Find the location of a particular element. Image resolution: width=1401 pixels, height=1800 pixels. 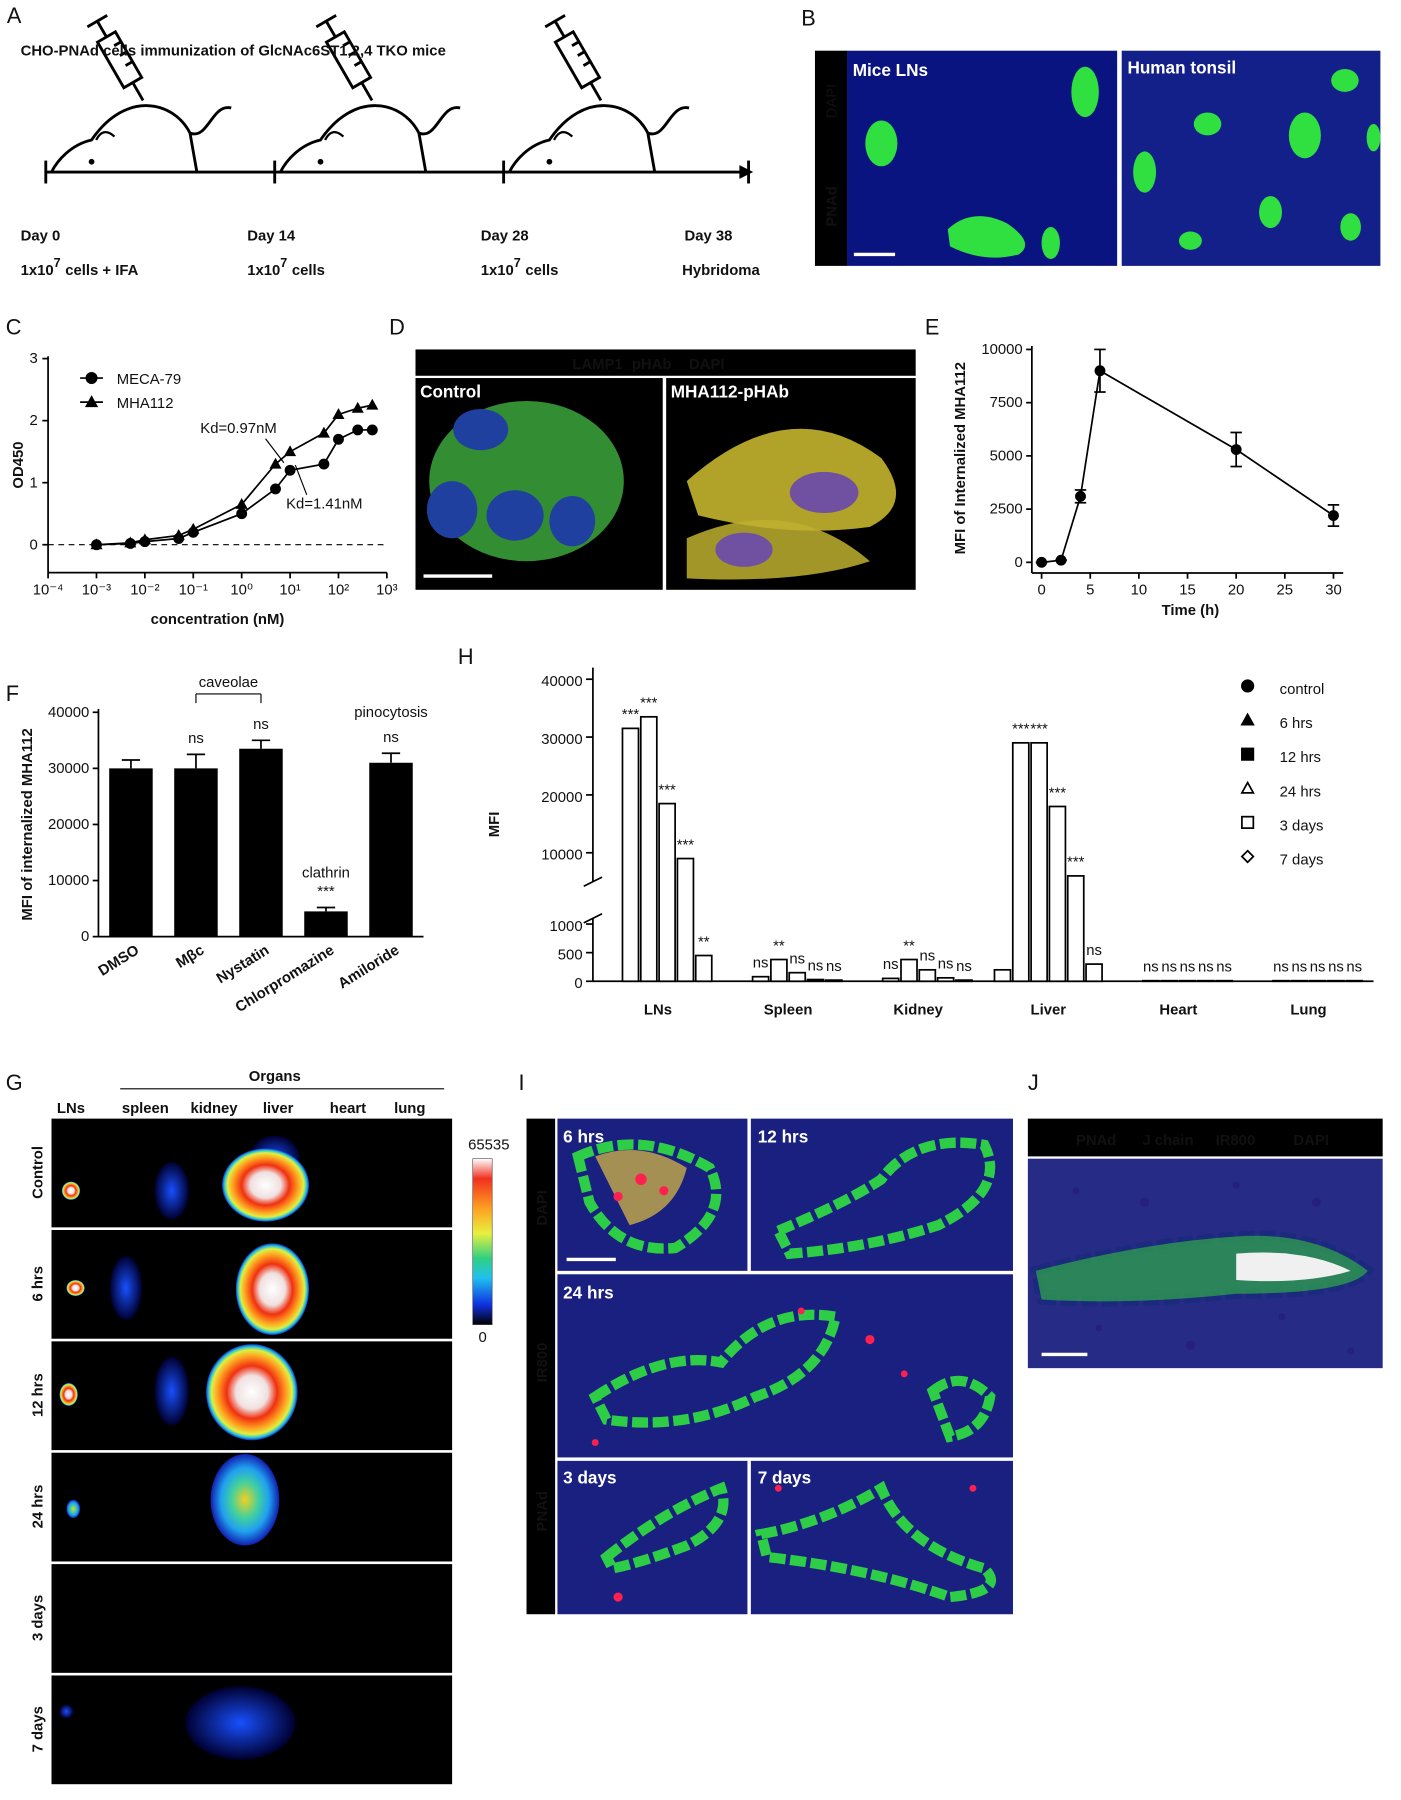

day: Day 14 is located at coordinates (271, 237).